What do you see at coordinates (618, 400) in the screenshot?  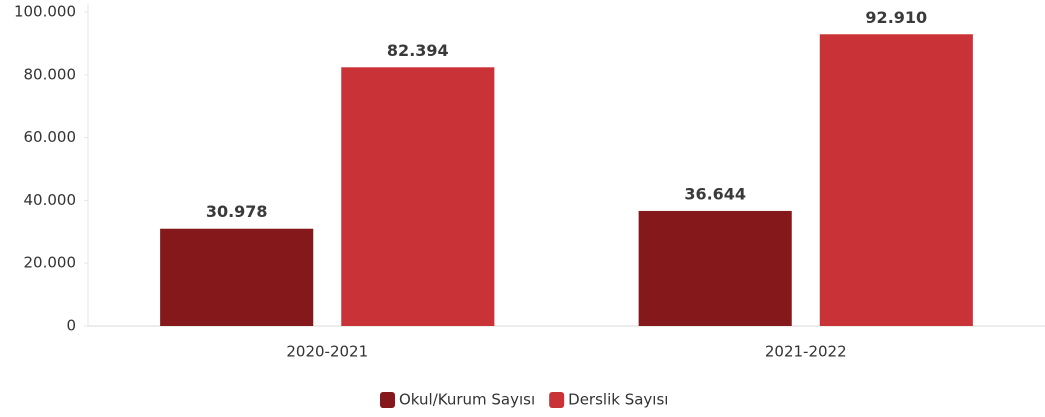 I see `legend-label: Derslik Sayısı` at bounding box center [618, 400].